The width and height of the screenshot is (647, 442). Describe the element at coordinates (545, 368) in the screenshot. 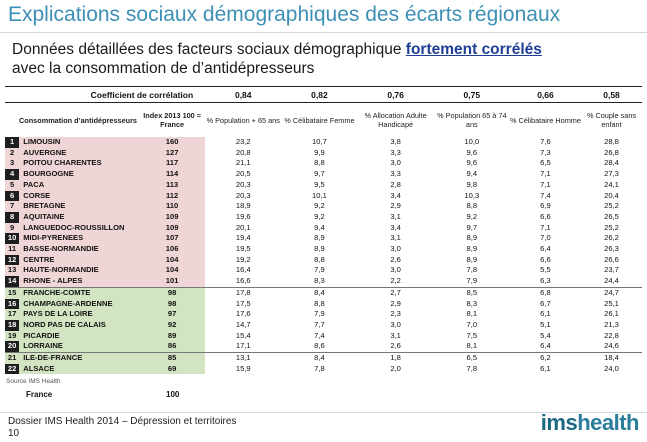

I see `value-cell: 6,1` at that location.